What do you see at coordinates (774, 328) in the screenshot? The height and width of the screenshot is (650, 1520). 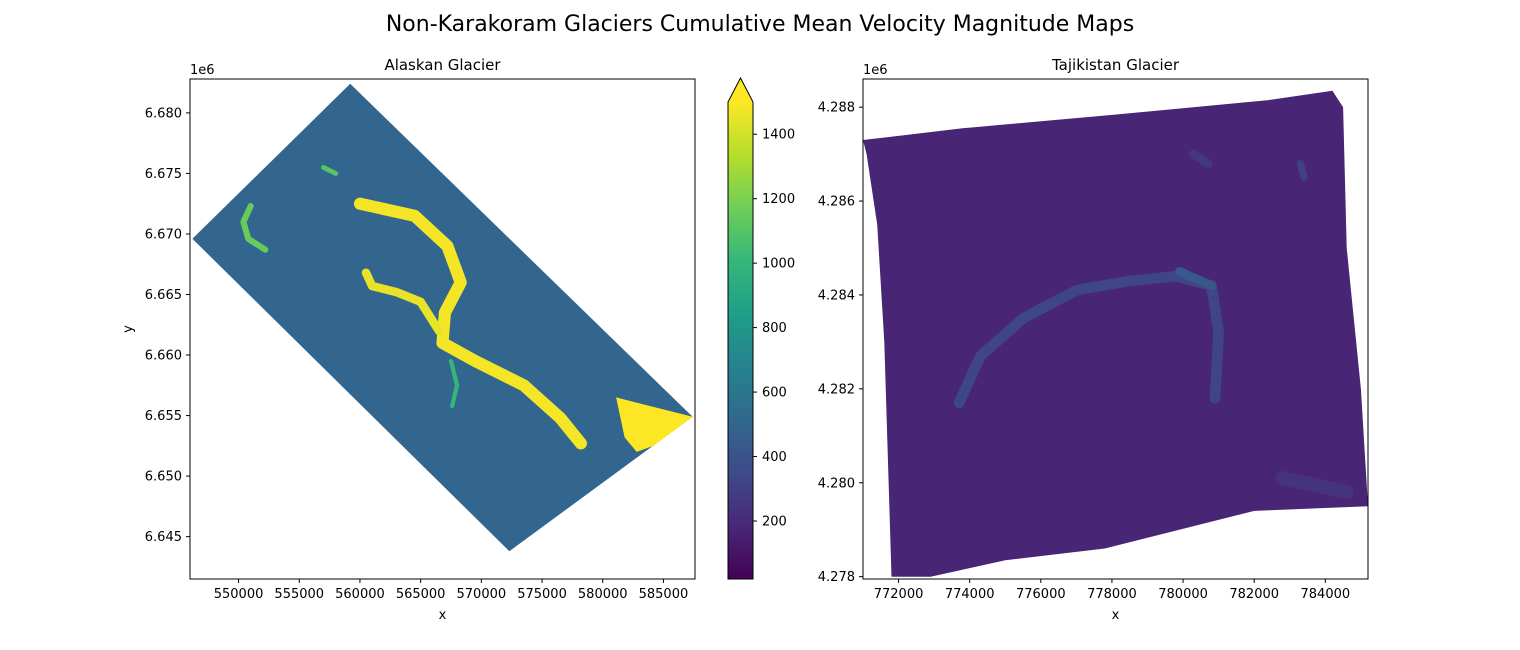 I see `colorbar-tick-label: 800` at bounding box center [774, 328].